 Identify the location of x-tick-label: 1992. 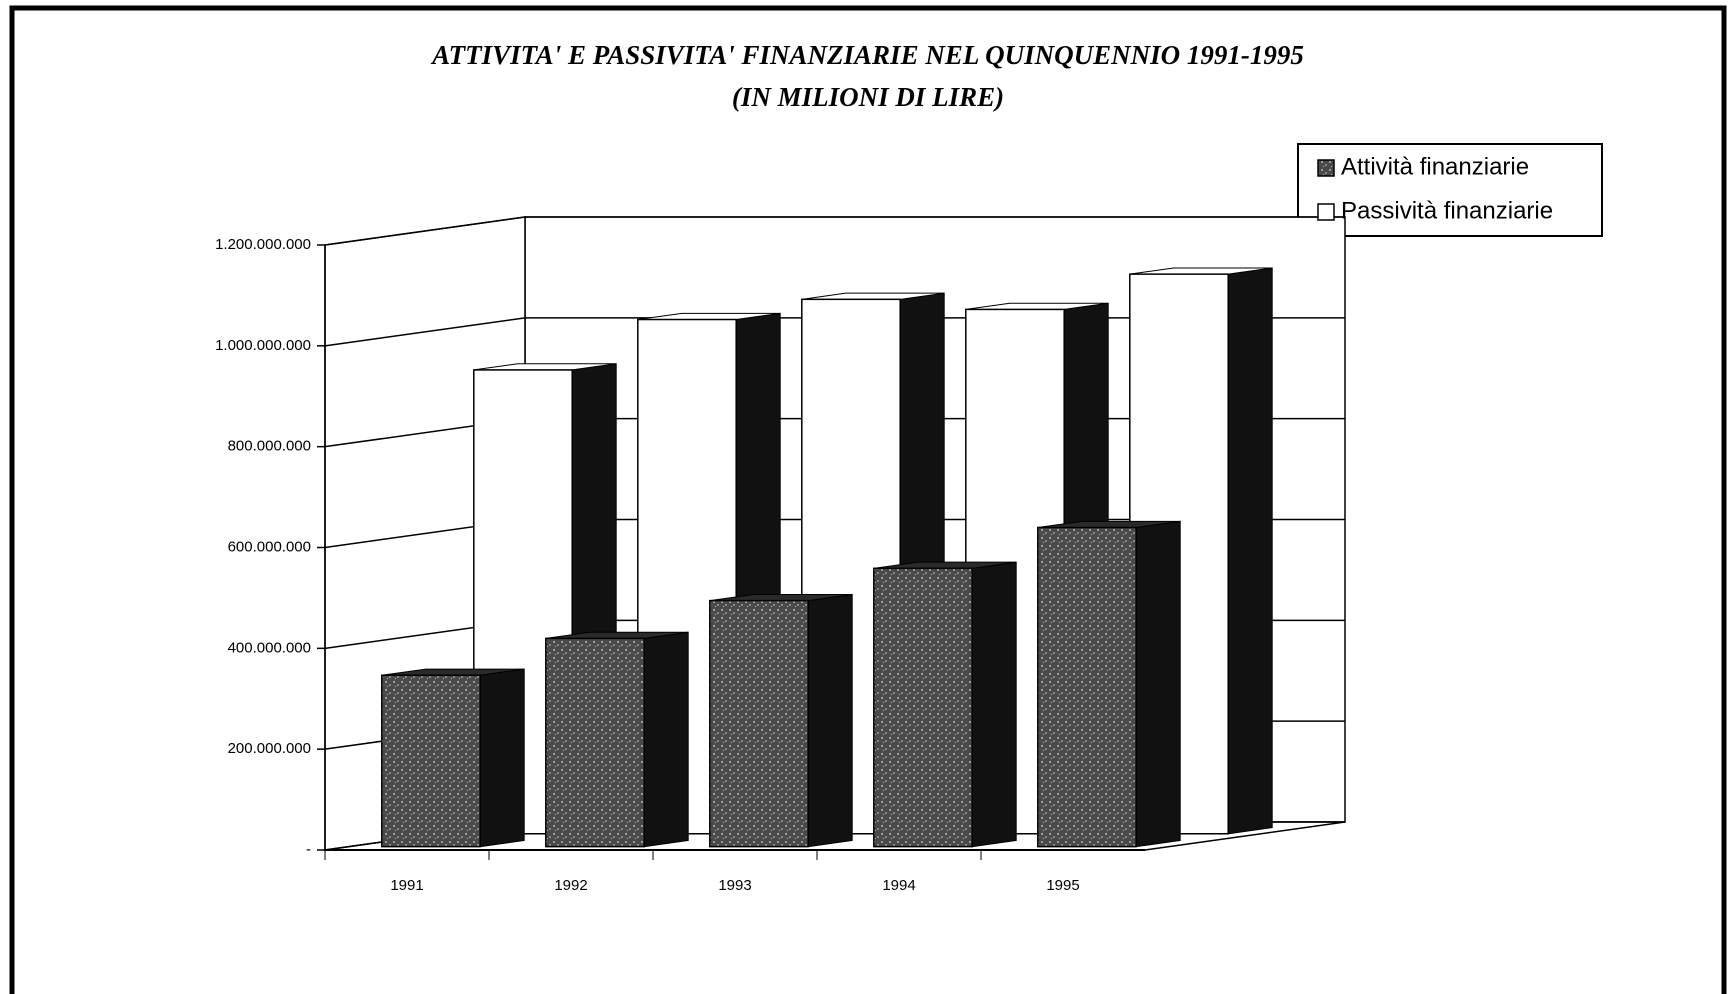
(570, 885).